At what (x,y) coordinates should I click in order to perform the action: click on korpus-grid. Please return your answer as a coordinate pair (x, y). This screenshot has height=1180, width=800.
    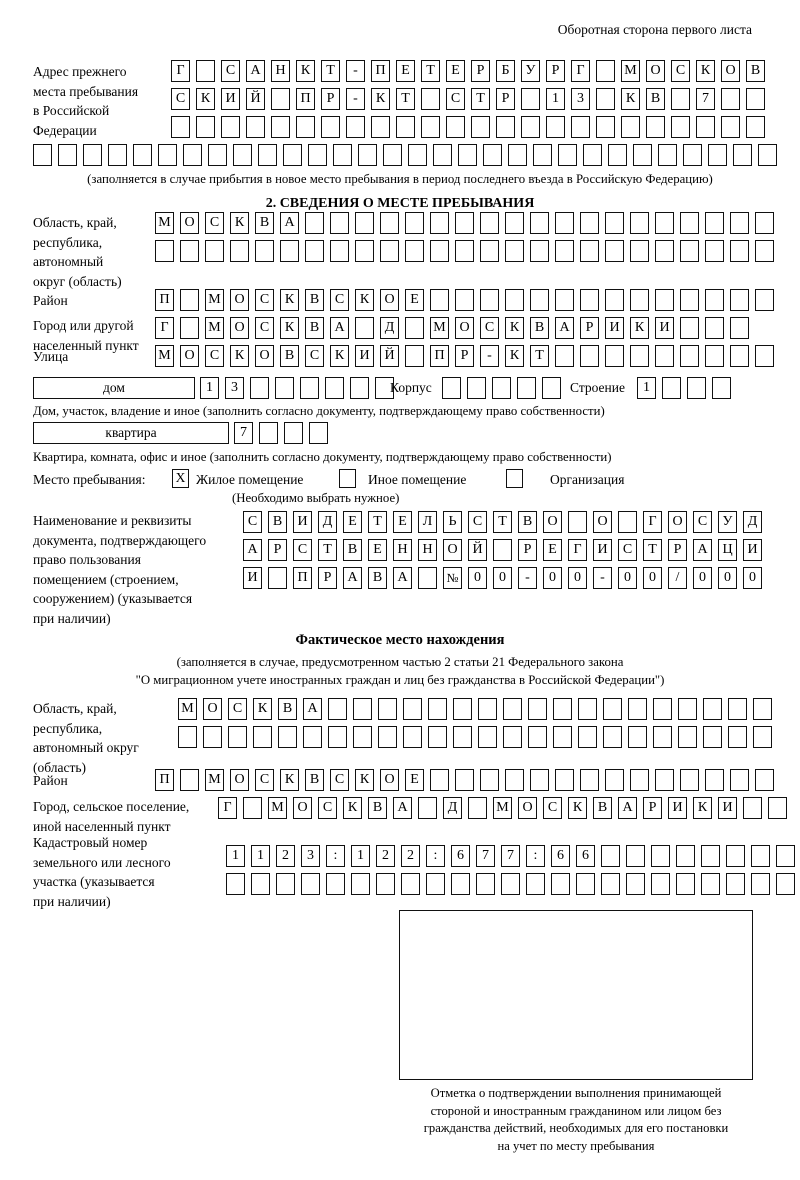
    Looking at the image, I should click on (501, 388).